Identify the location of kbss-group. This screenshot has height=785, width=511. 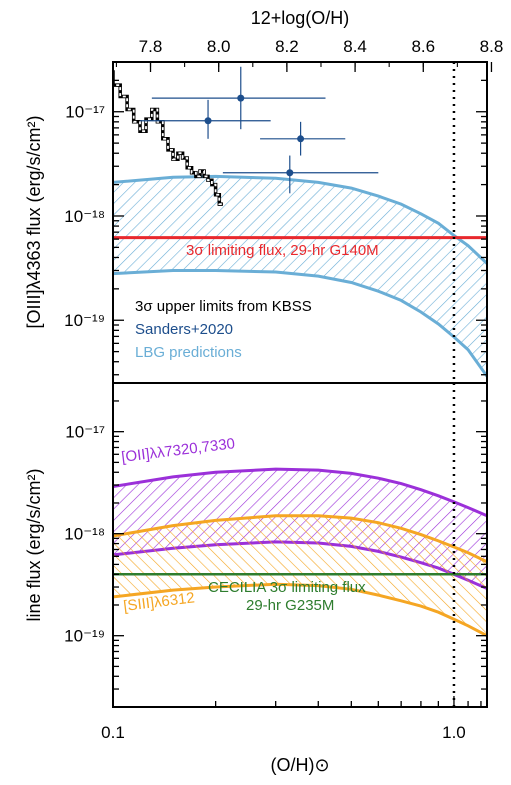
(168, 138).